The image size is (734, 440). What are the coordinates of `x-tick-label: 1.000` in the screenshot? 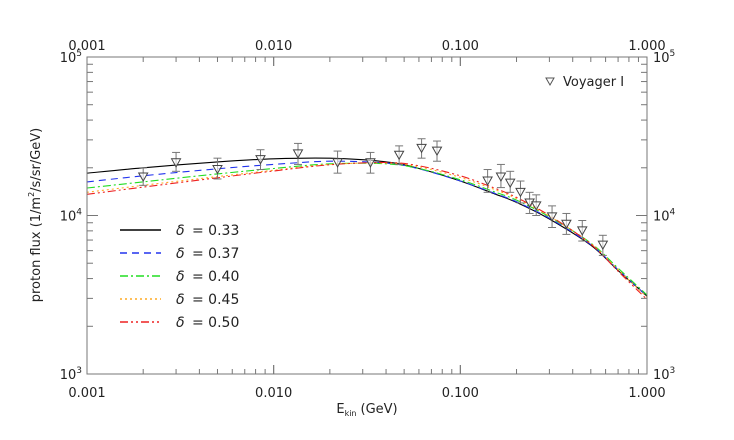 It's located at (646, 393).